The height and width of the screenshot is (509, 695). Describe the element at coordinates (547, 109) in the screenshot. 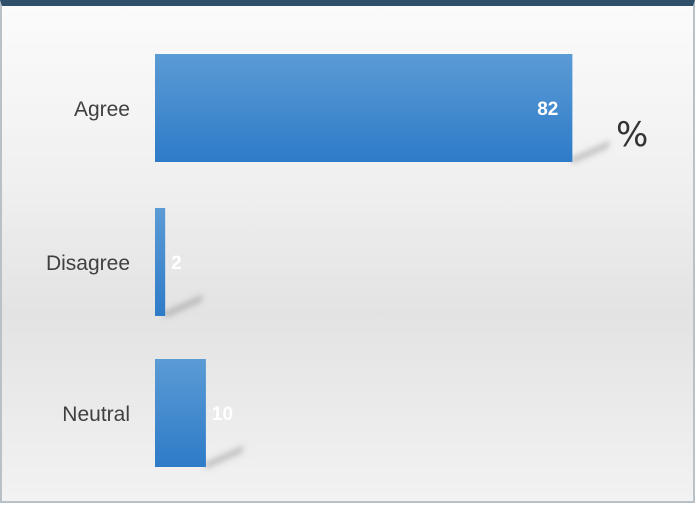

I see `data-label-agree: 82` at that location.